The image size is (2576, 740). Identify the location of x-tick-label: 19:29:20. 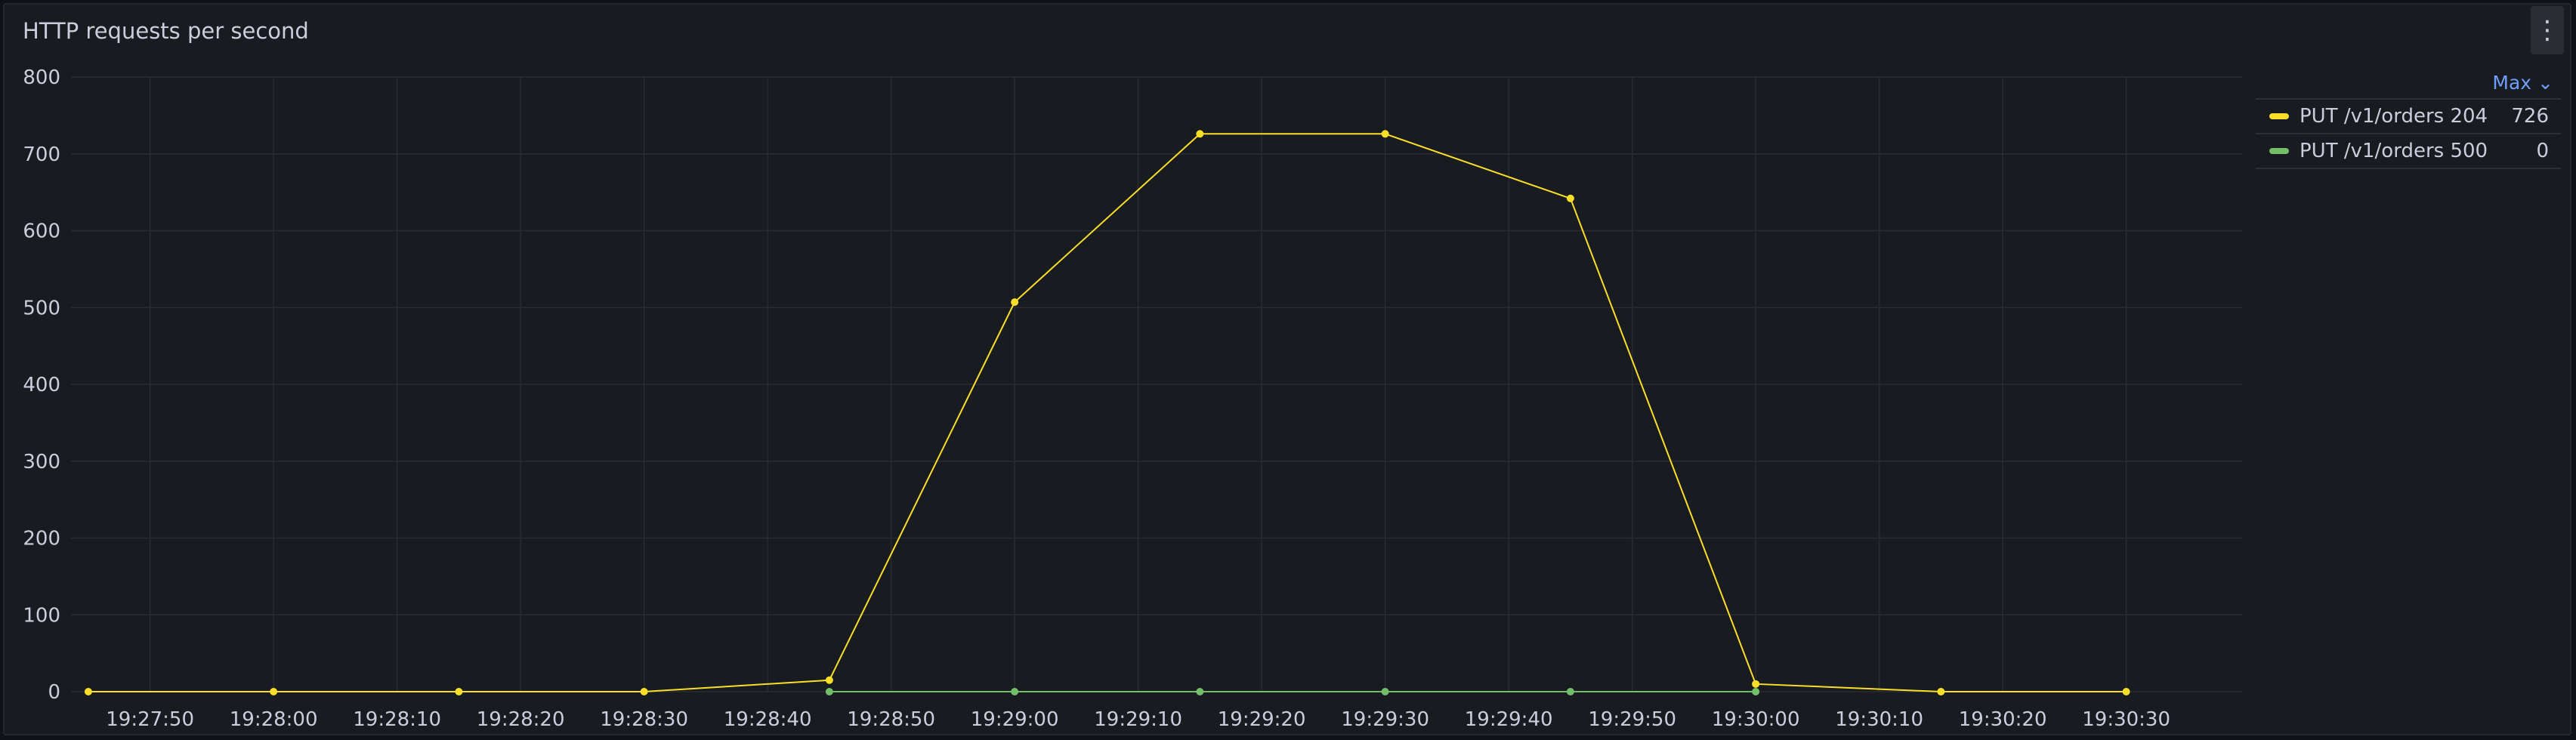
(1262, 718).